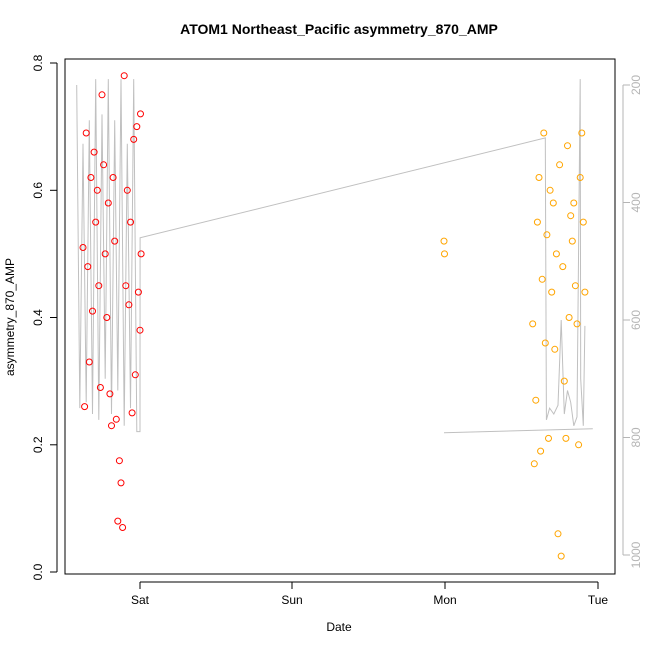 This screenshot has width=650, height=650. I want to click on y-tick-label: 0.4, so click(38, 317).